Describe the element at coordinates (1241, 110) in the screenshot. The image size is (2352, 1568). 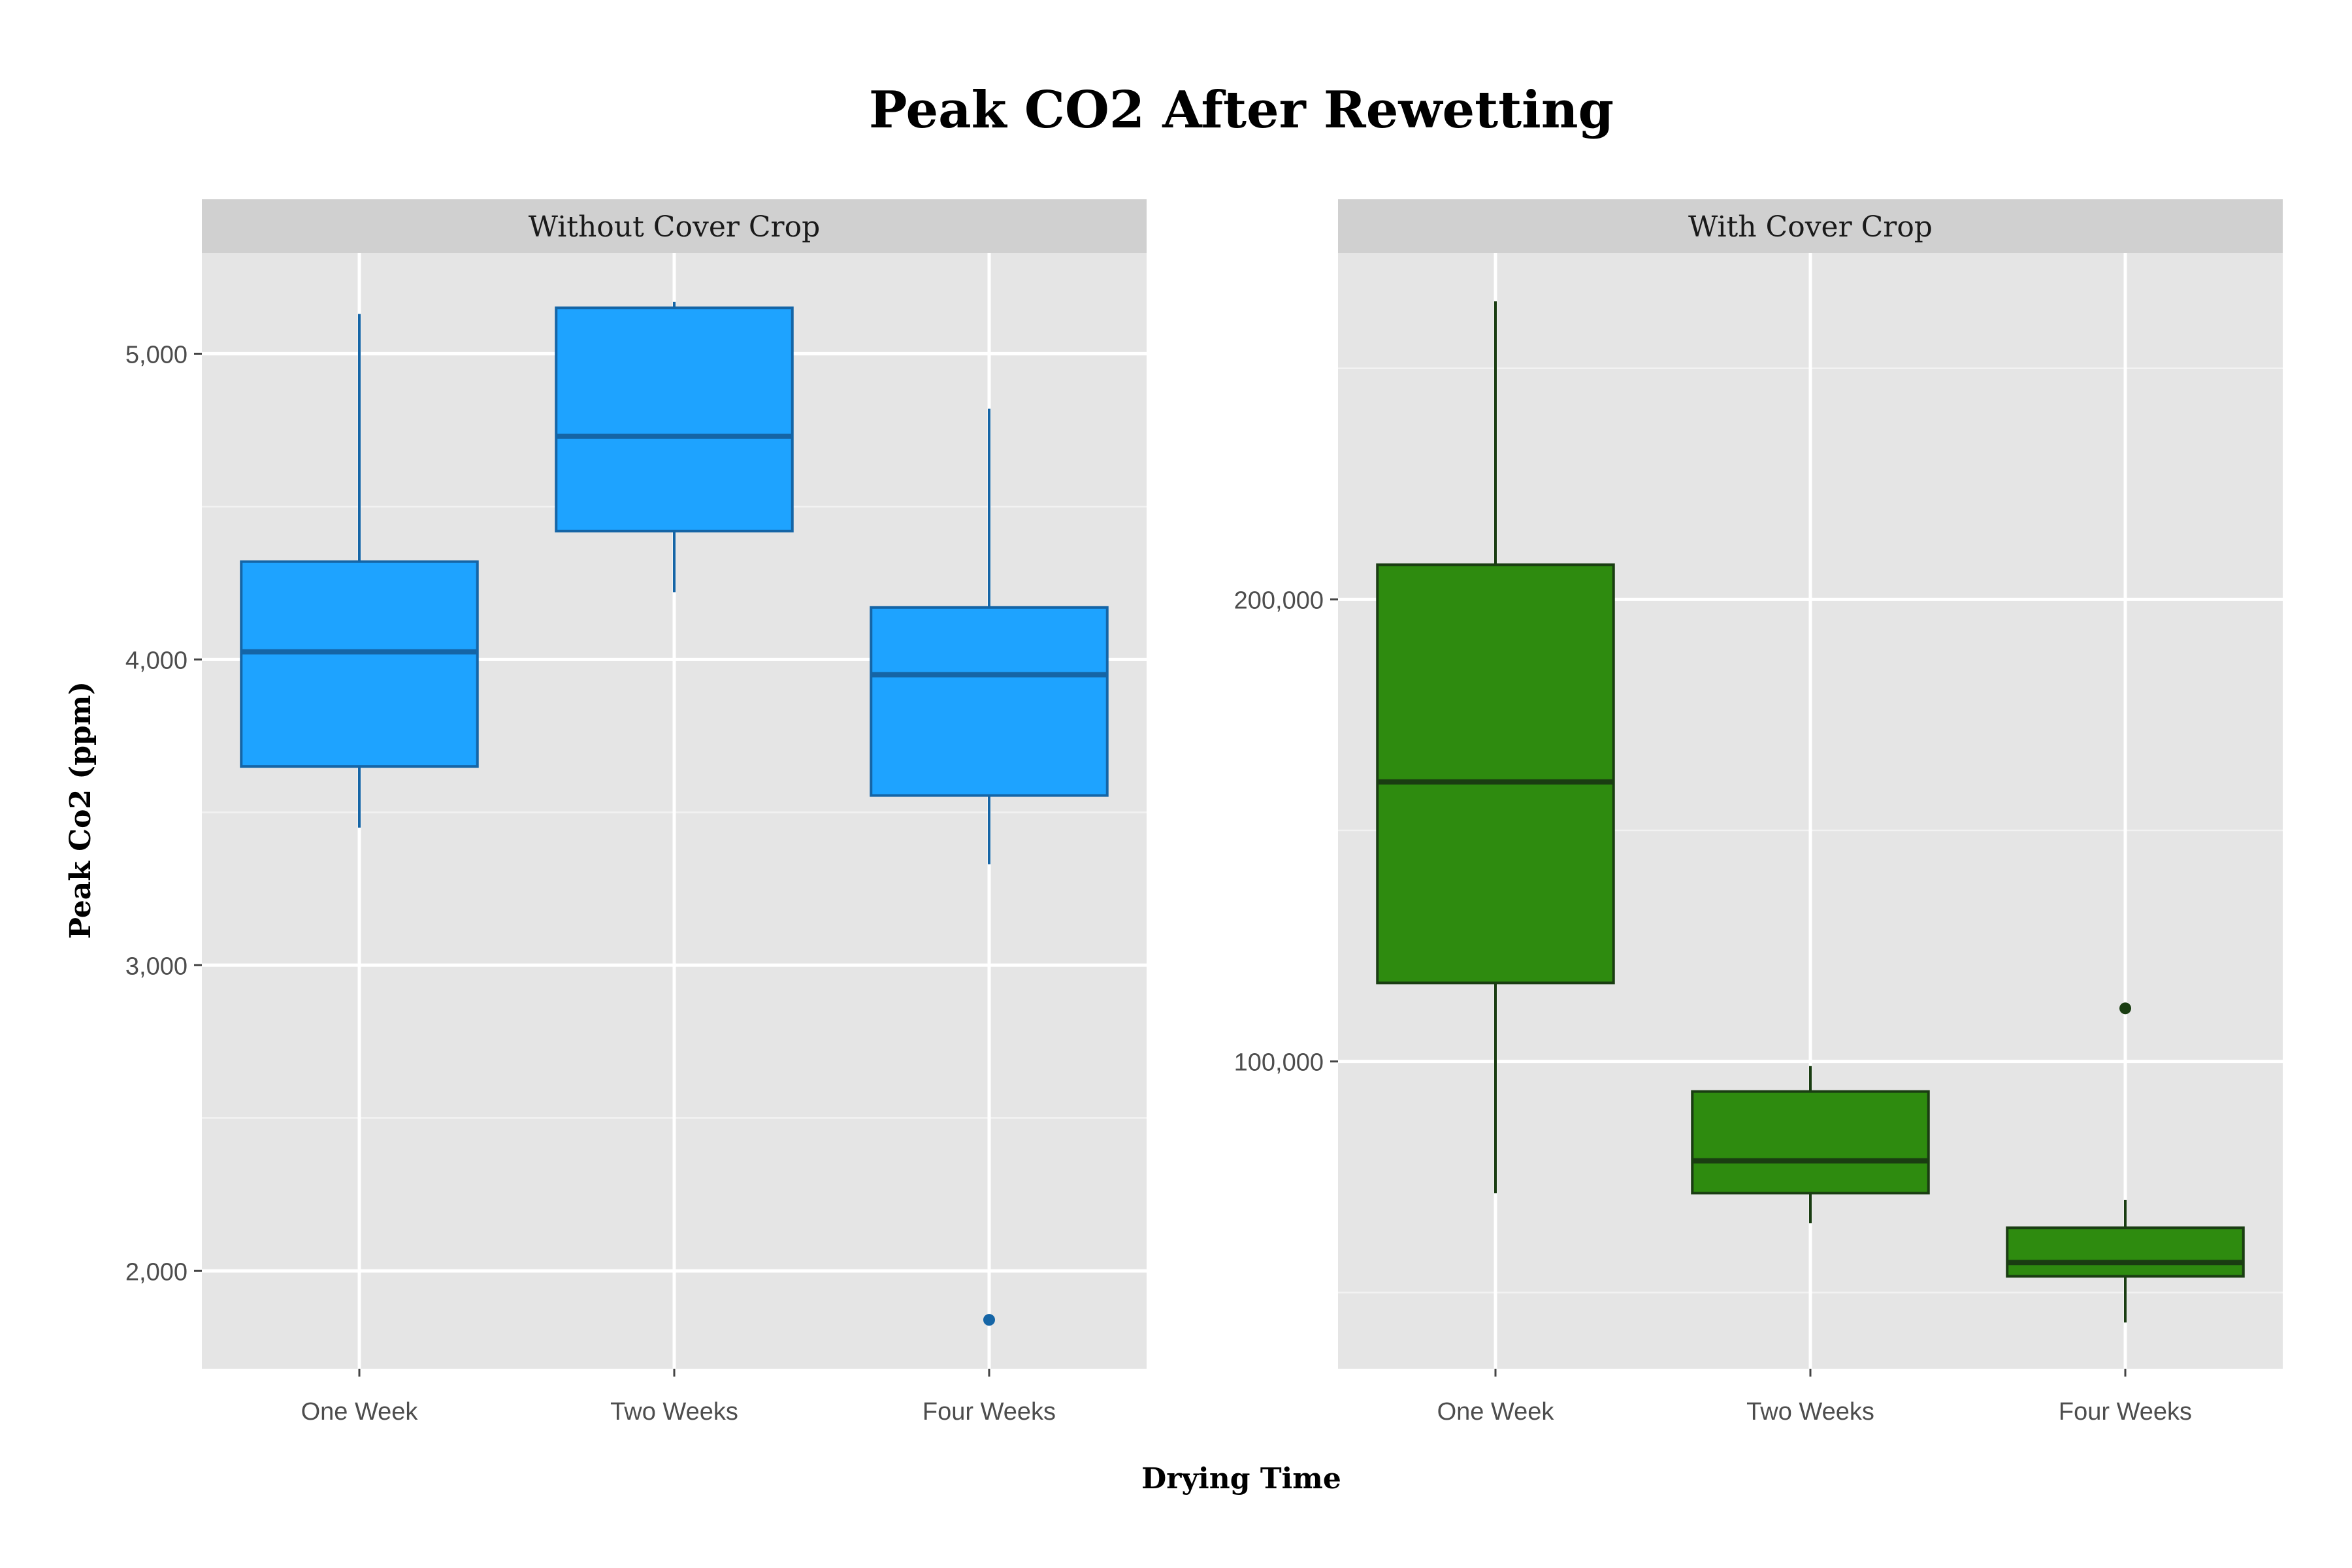
I see `chart-title: Peak CO2 After Rewetting` at that location.